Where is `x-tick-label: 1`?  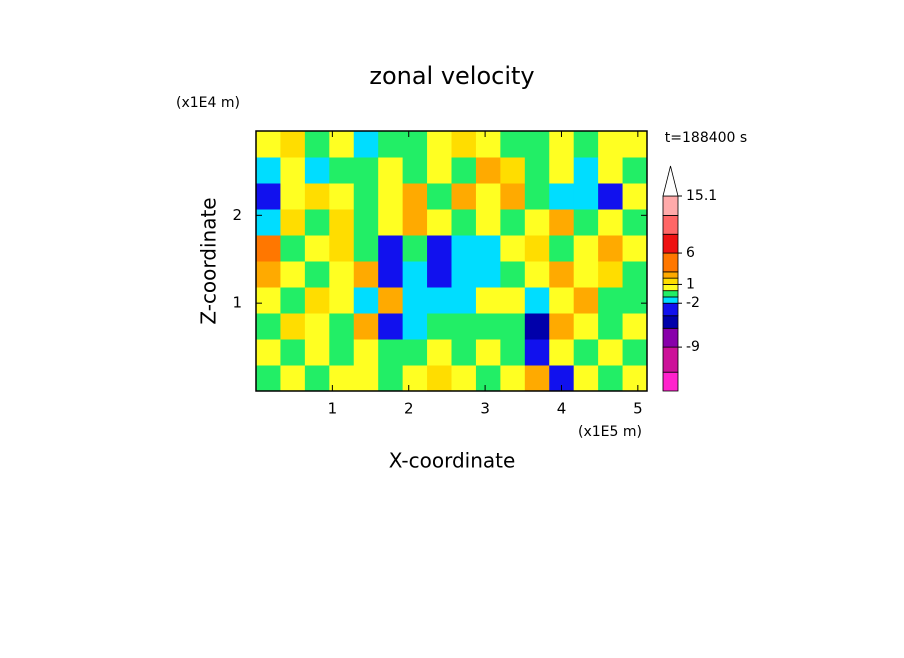 x-tick-label: 1 is located at coordinates (333, 409).